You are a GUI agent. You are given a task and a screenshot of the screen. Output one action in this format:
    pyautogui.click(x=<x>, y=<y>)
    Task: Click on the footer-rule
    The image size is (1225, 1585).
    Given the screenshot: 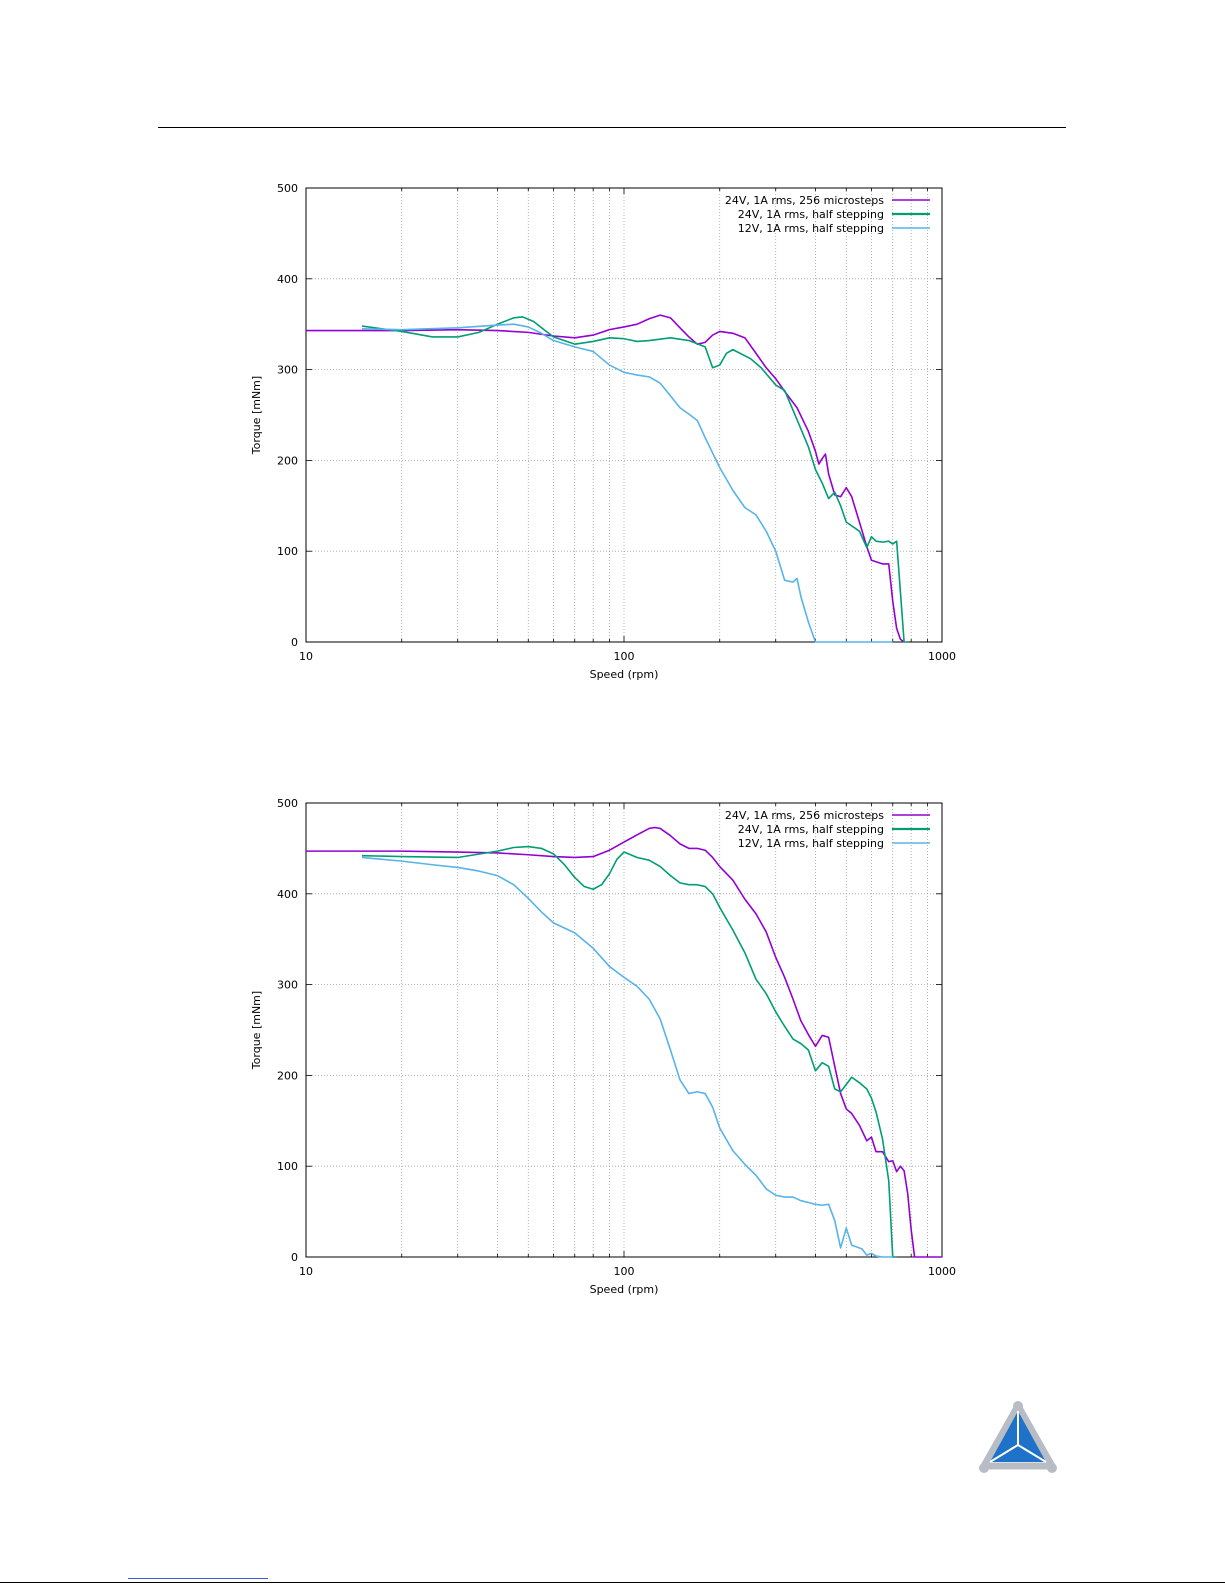 What is the action you would take?
    pyautogui.click(x=612, y=1582)
    